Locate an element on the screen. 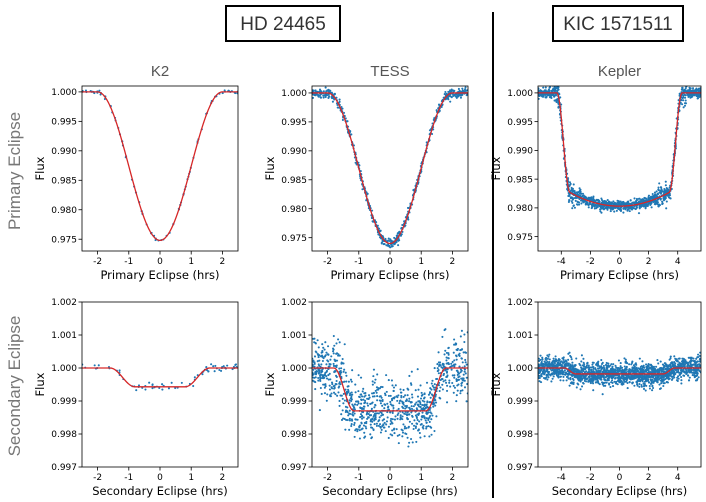 The height and width of the screenshot is (502, 706). x-tick-label: 4 is located at coordinates (678, 262).